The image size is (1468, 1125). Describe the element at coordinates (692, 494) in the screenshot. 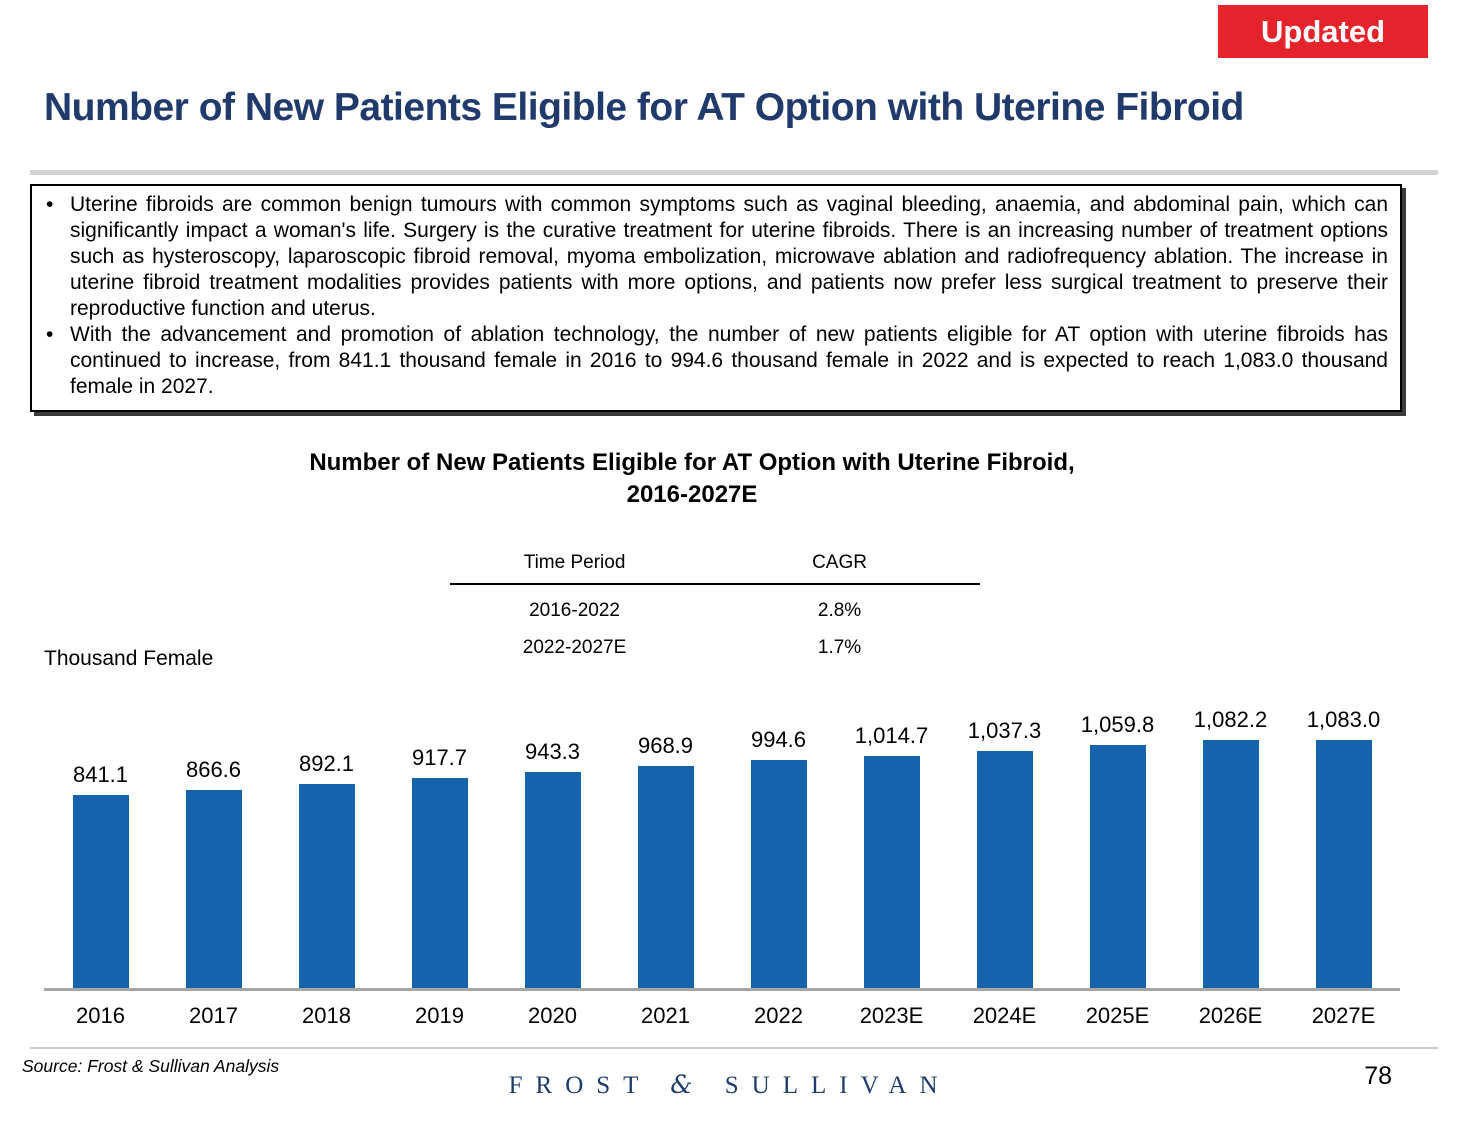

I see `chart-title-line2: 2016-2027E` at that location.